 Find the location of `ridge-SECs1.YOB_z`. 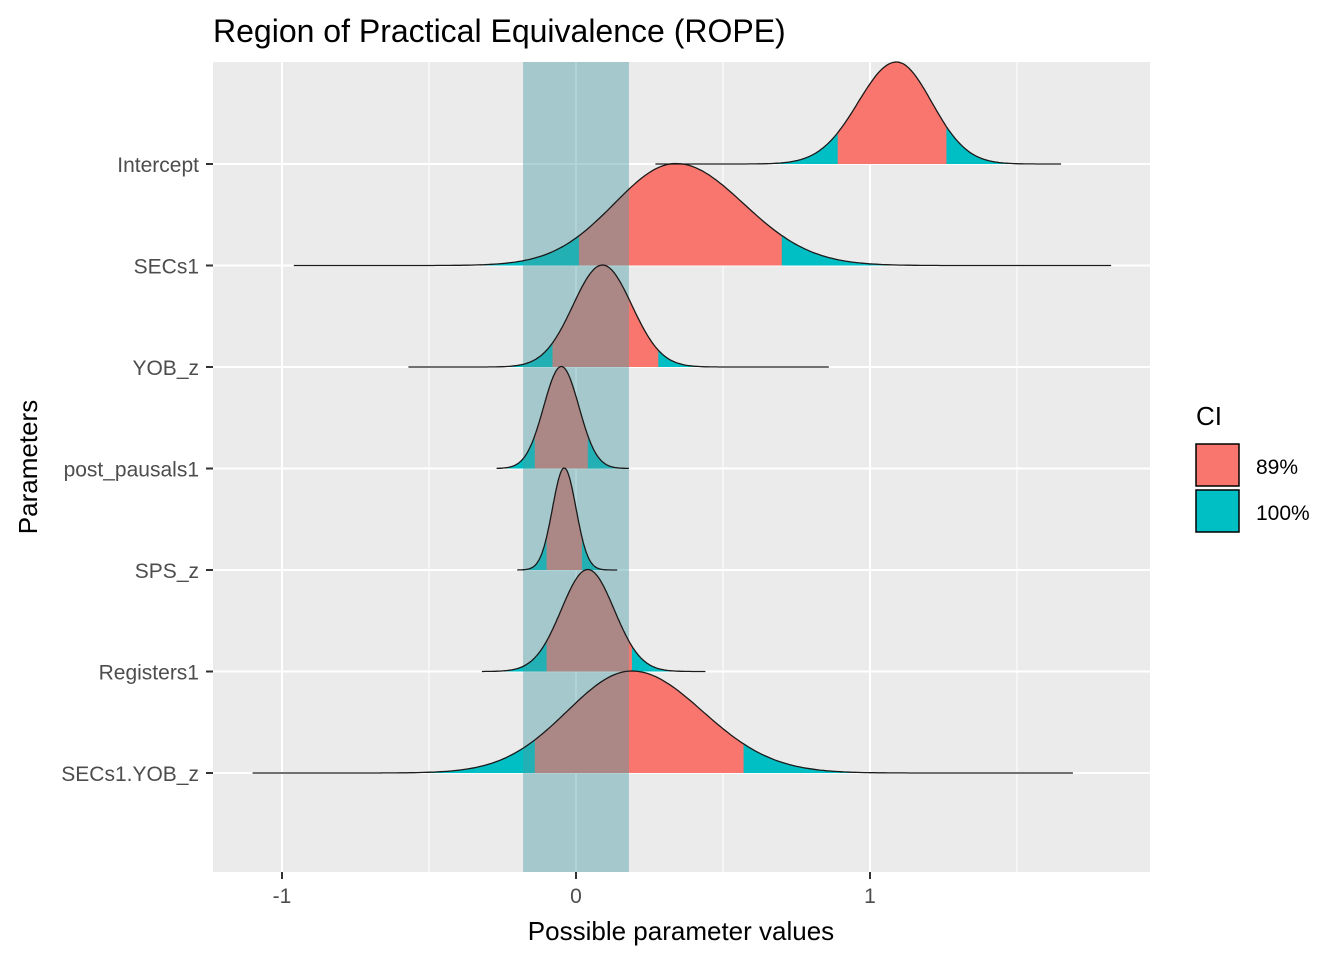

ridge-SECs1.YOB_z is located at coordinates (662, 722).